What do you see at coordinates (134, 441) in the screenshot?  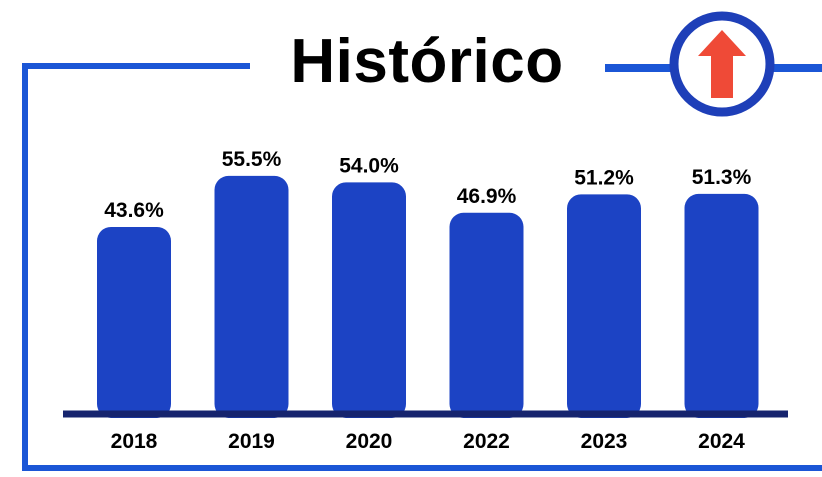 I see `category-label-2018: 2018` at bounding box center [134, 441].